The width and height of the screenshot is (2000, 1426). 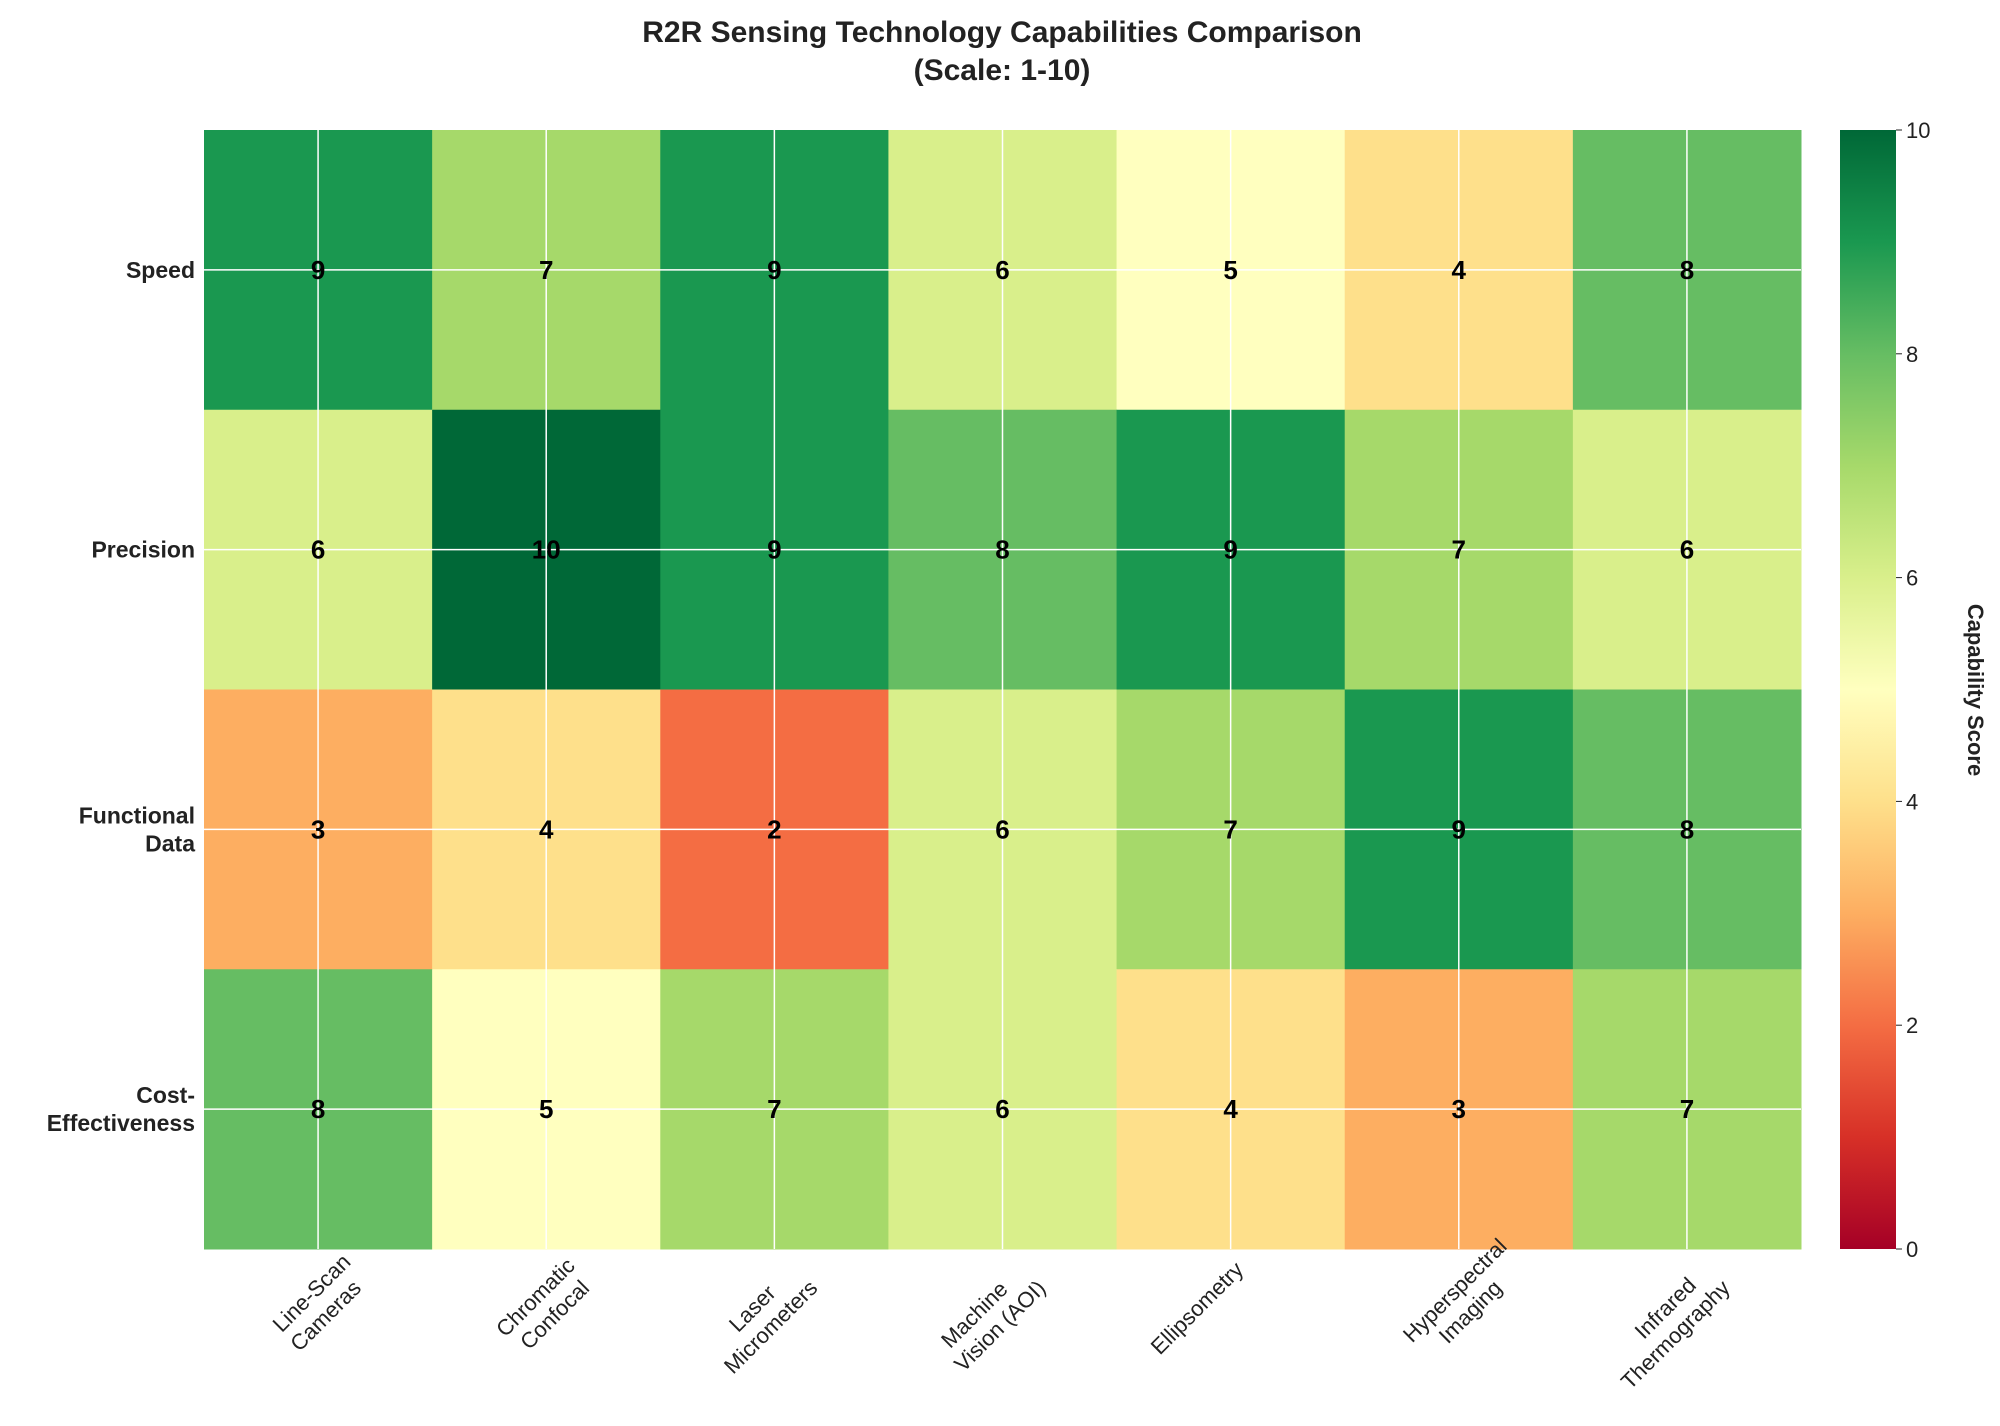 I want to click on x-tick-label: Line-ScanCameras, so click(x=320, y=1302).